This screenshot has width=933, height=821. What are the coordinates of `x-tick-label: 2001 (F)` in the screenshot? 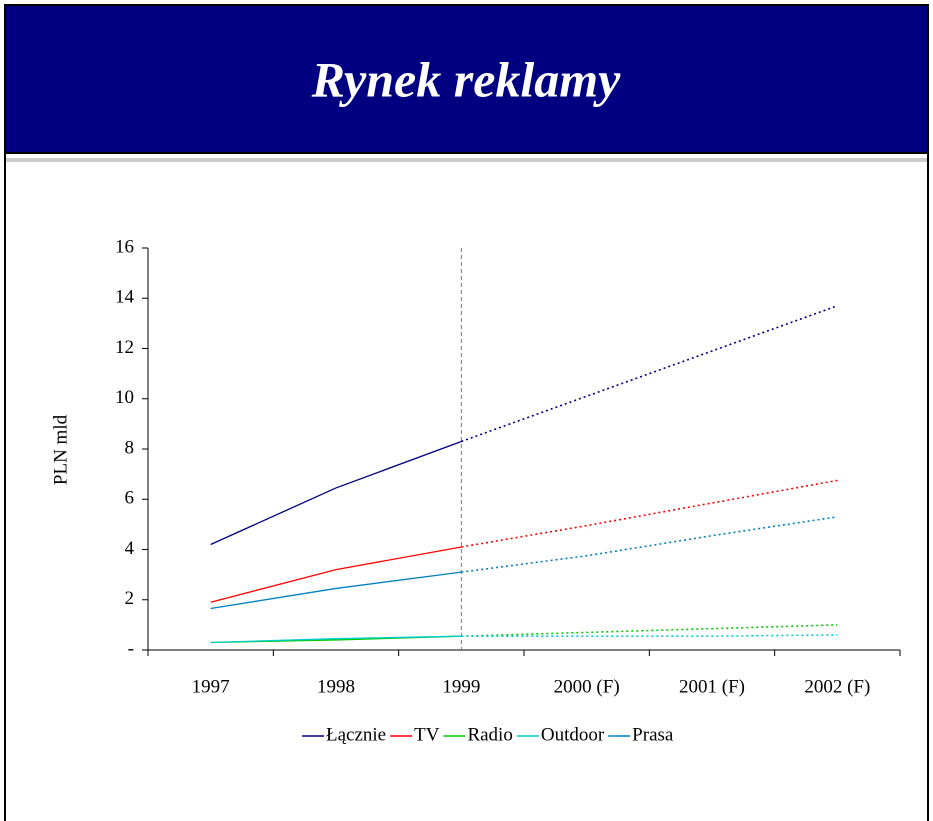 It's located at (712, 686).